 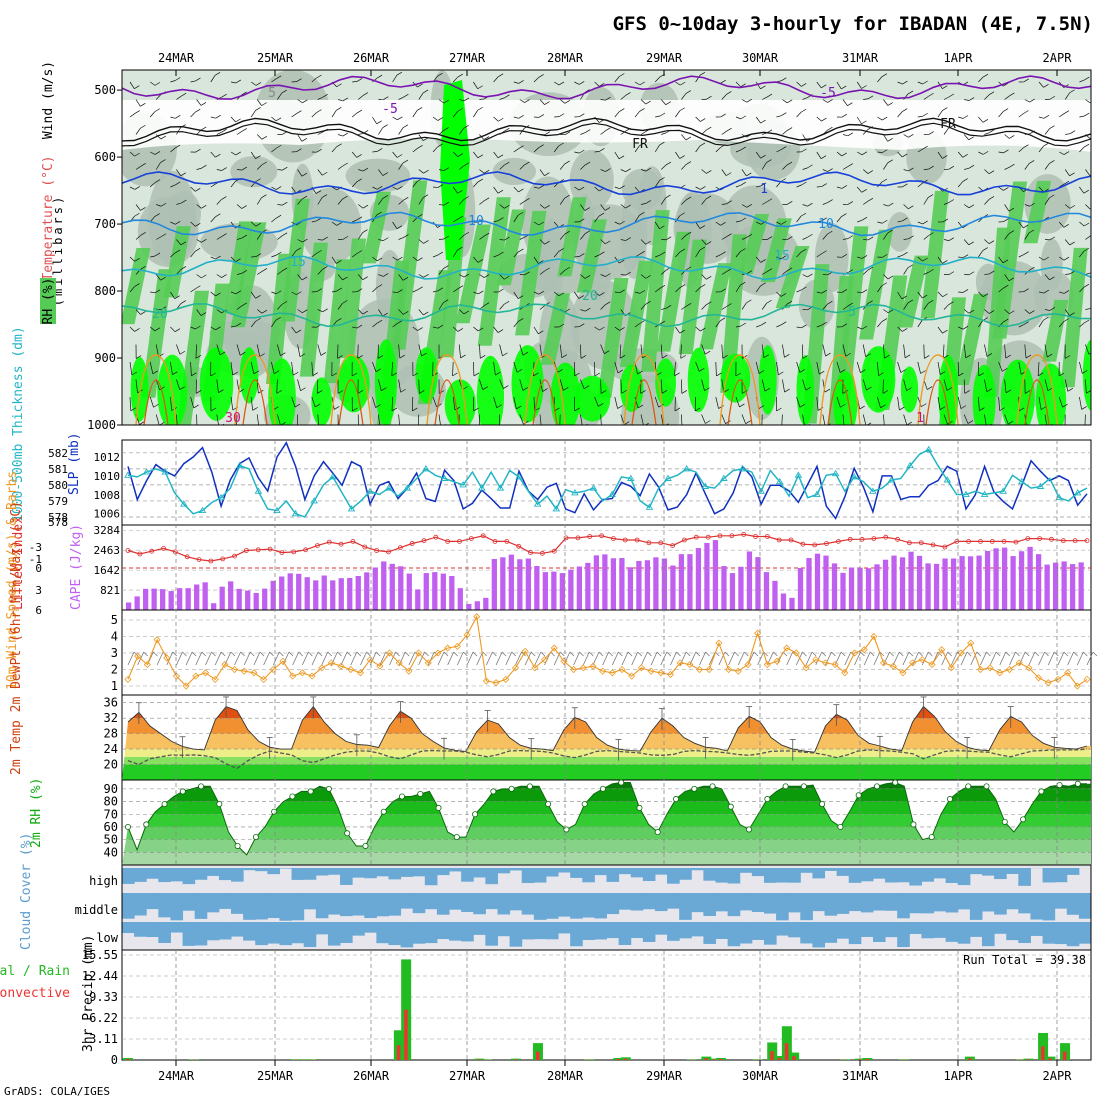 I want to click on tick-label: 500, so click(x=105, y=90).